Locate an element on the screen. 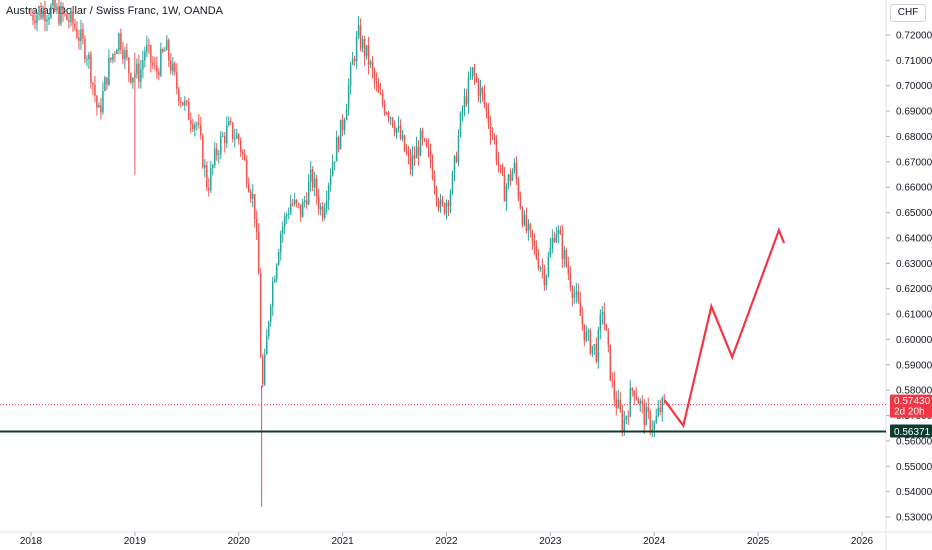 The height and width of the screenshot is (550, 932). projection-path is located at coordinates (724, 328).